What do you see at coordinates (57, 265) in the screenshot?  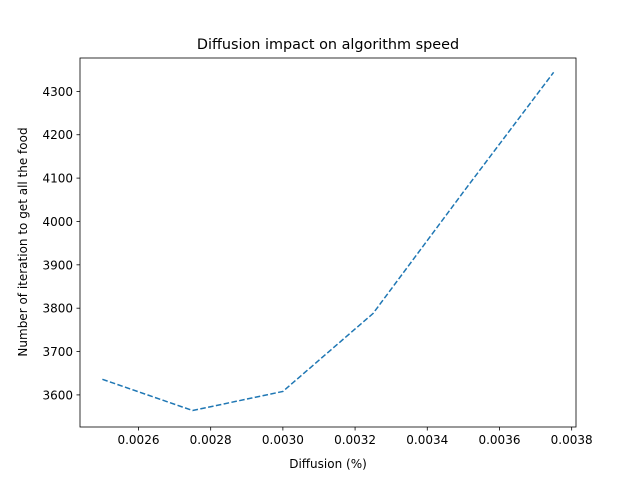 I see `y-tick-label: 3900` at bounding box center [57, 265].